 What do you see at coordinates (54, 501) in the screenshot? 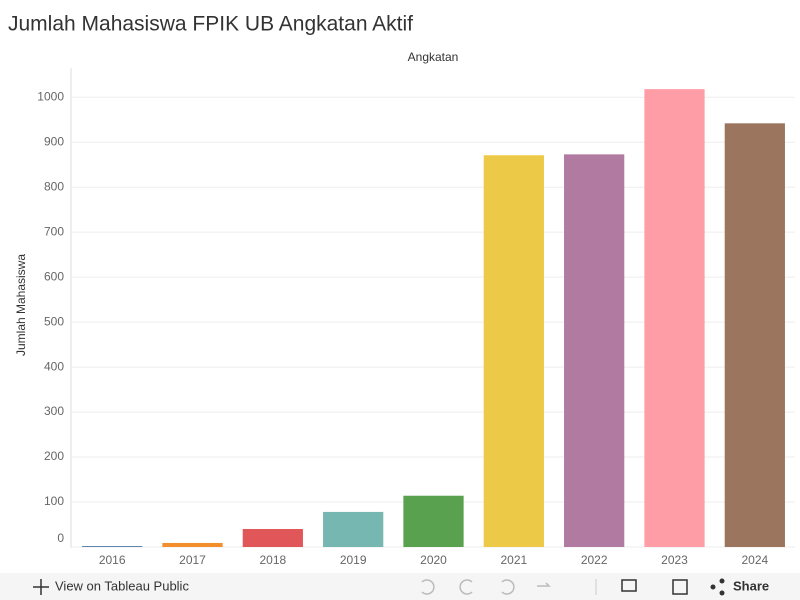
I see `y-tick-label: 100` at bounding box center [54, 501].